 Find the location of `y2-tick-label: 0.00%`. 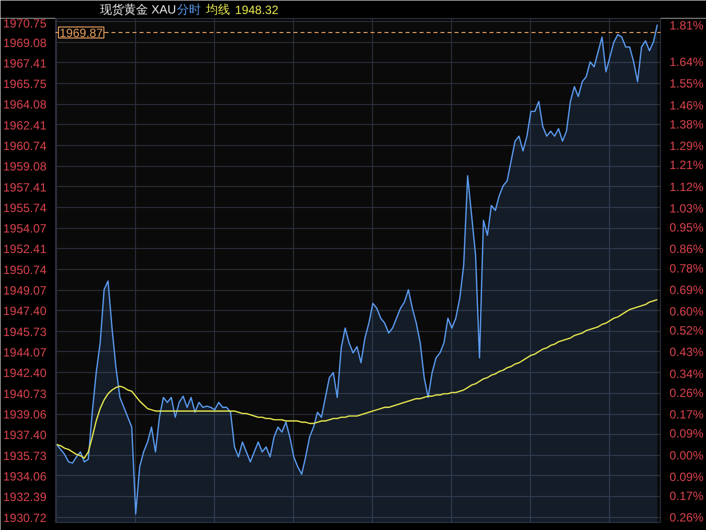

y2-tick-label: 0.00% is located at coordinates (687, 455).